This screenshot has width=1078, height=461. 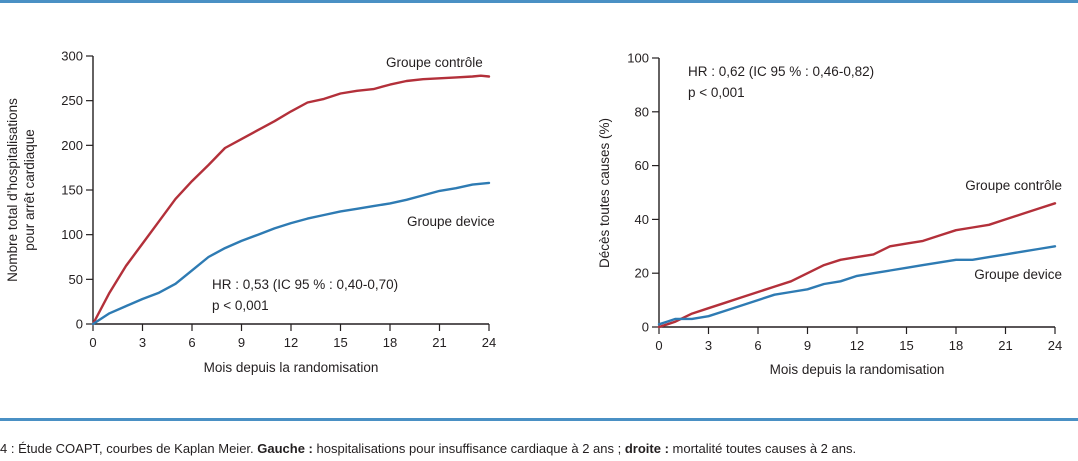 I want to click on left-y-axis-title: pour arrêt cardiaque, so click(x=29, y=190).